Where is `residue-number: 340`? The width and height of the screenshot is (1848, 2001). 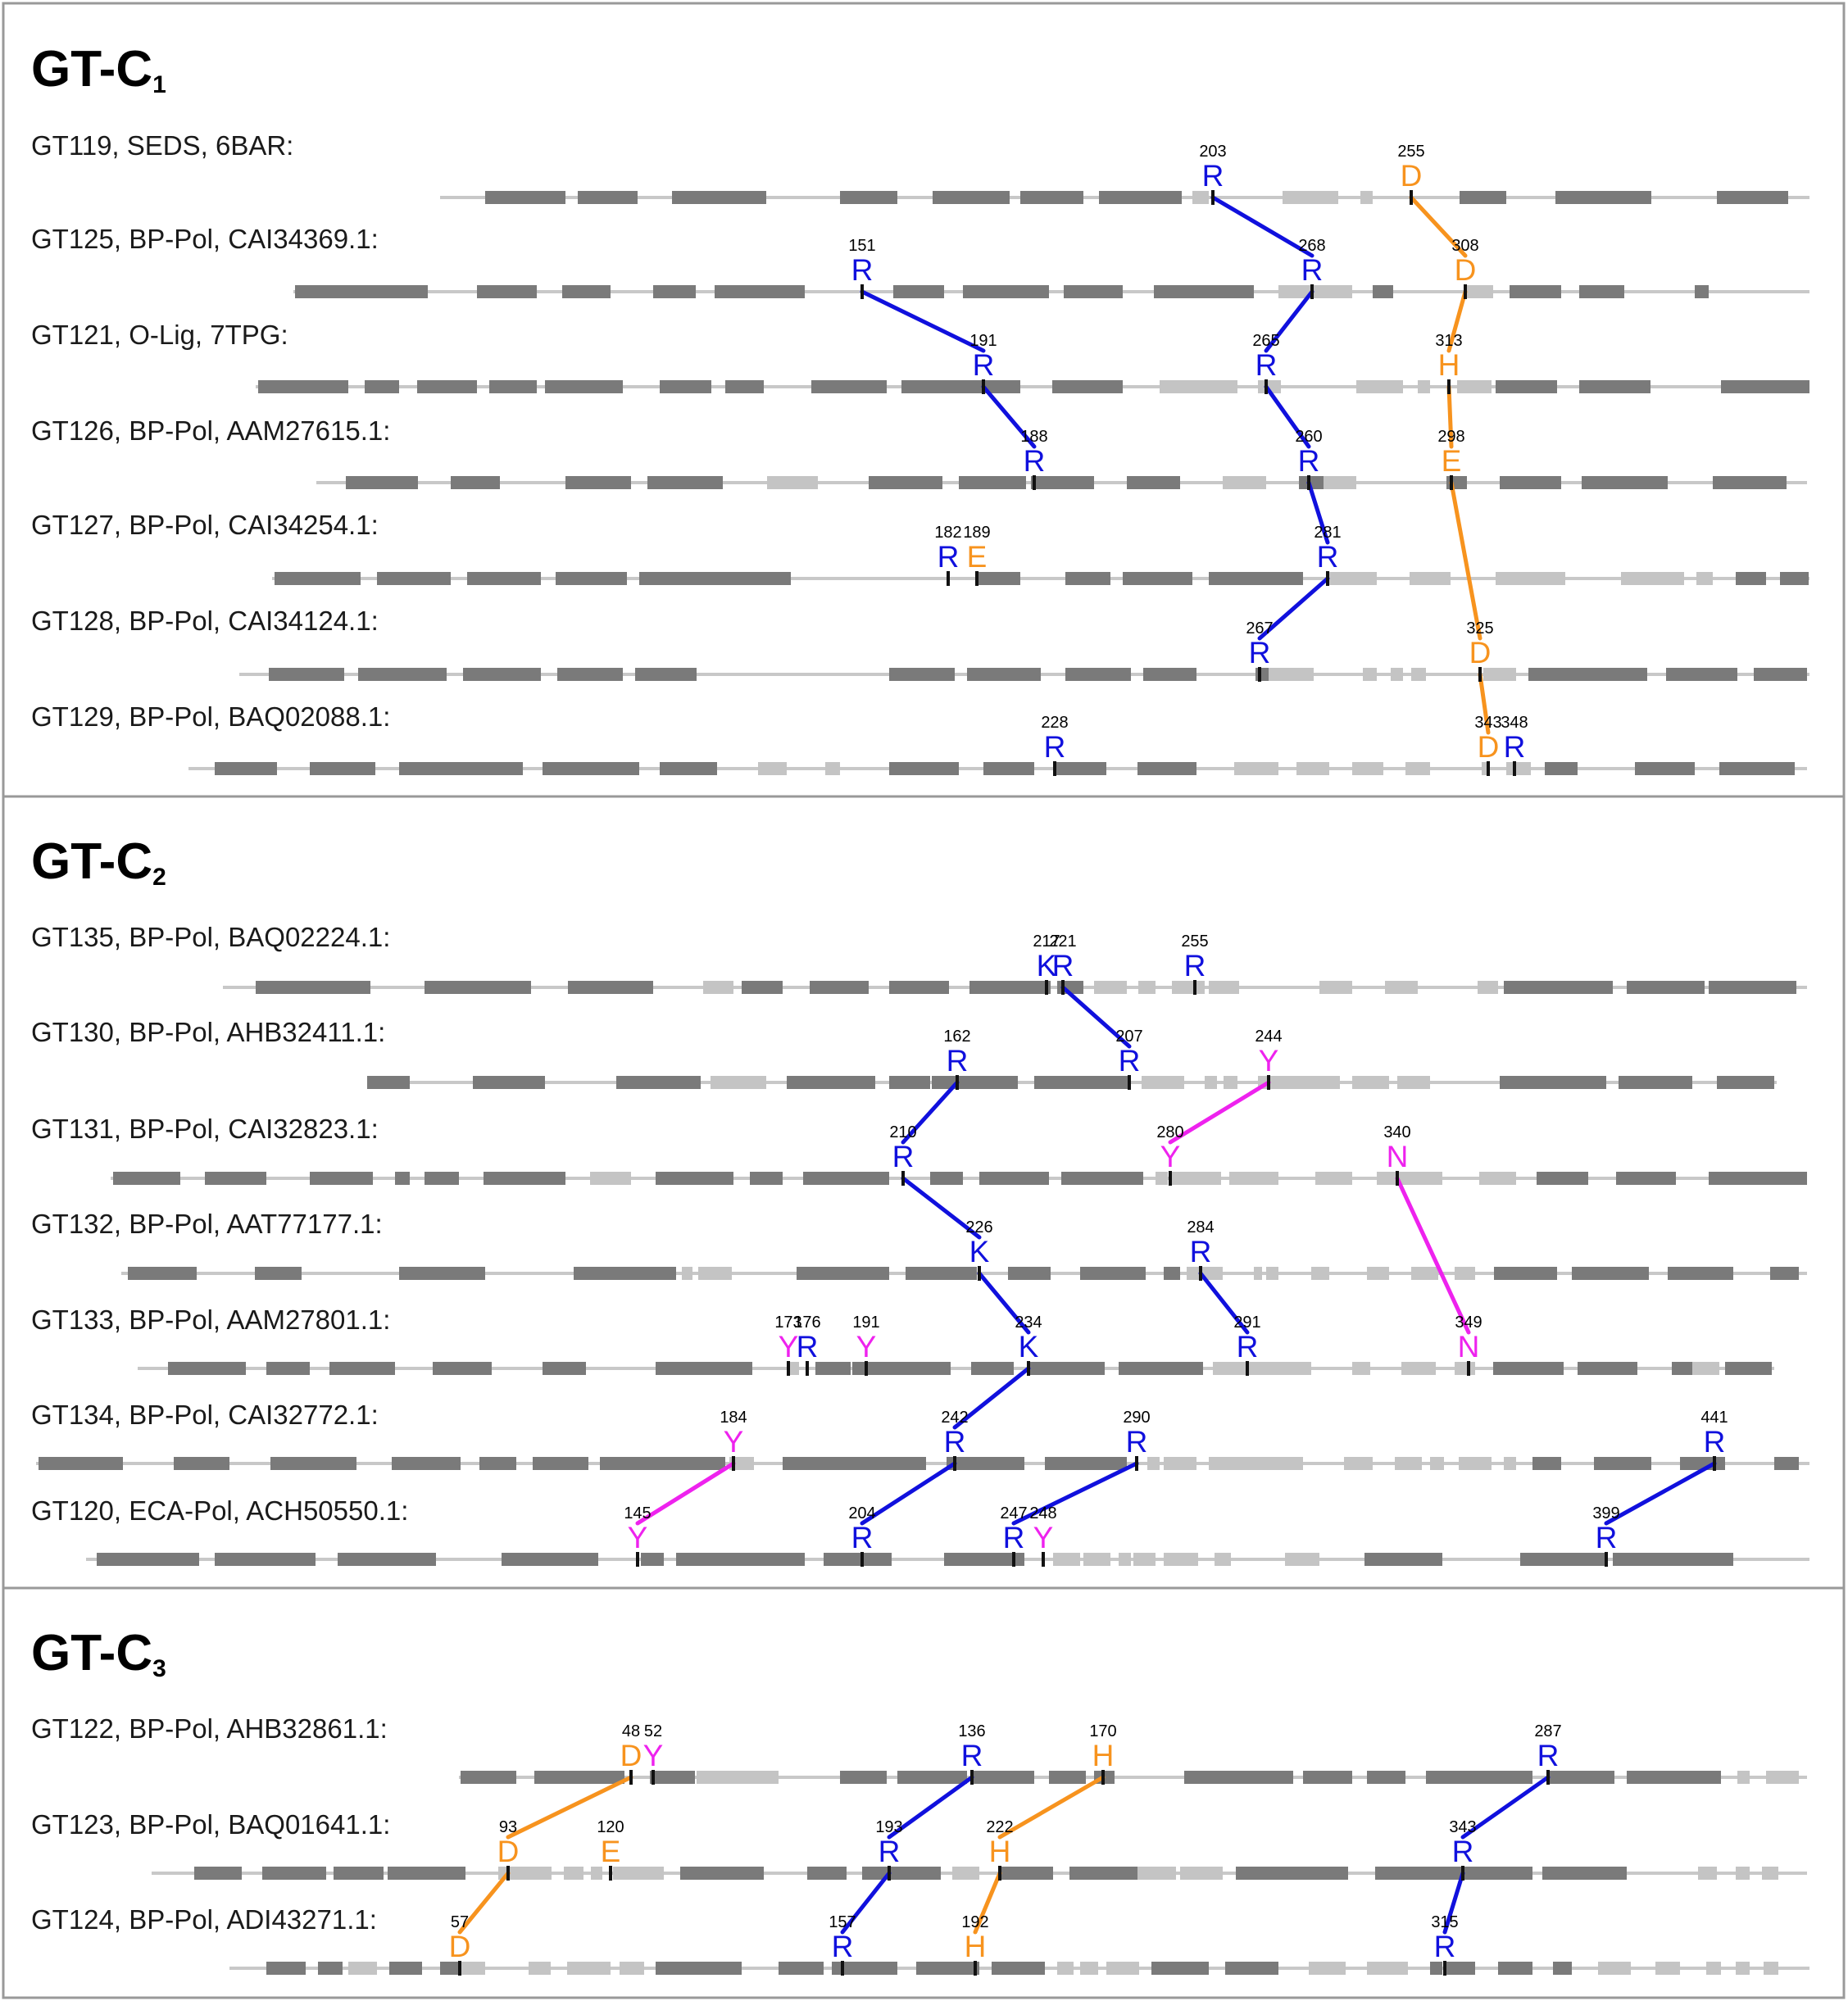
residue-number: 340 is located at coordinates (1396, 1132).